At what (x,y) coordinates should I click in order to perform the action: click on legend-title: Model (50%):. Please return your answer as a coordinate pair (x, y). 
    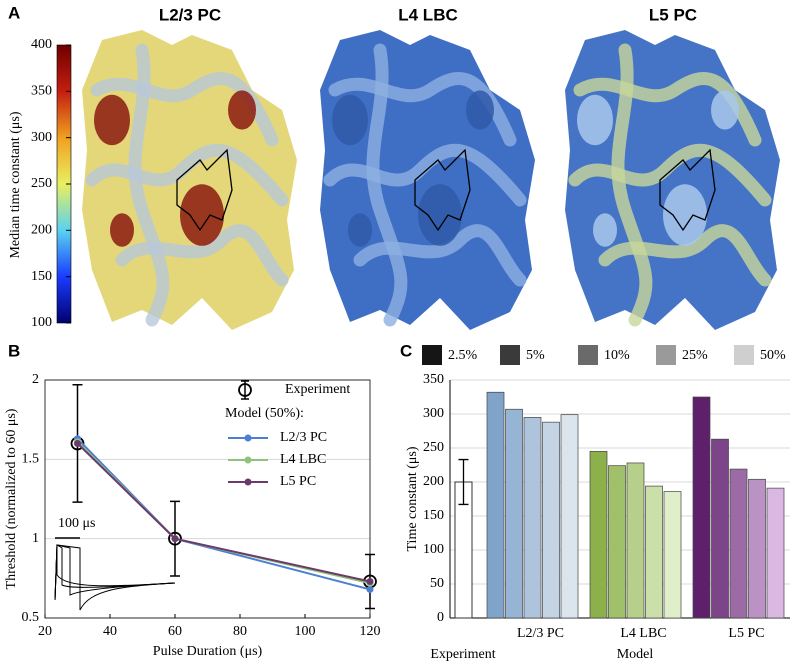
    Looking at the image, I should click on (264, 413).